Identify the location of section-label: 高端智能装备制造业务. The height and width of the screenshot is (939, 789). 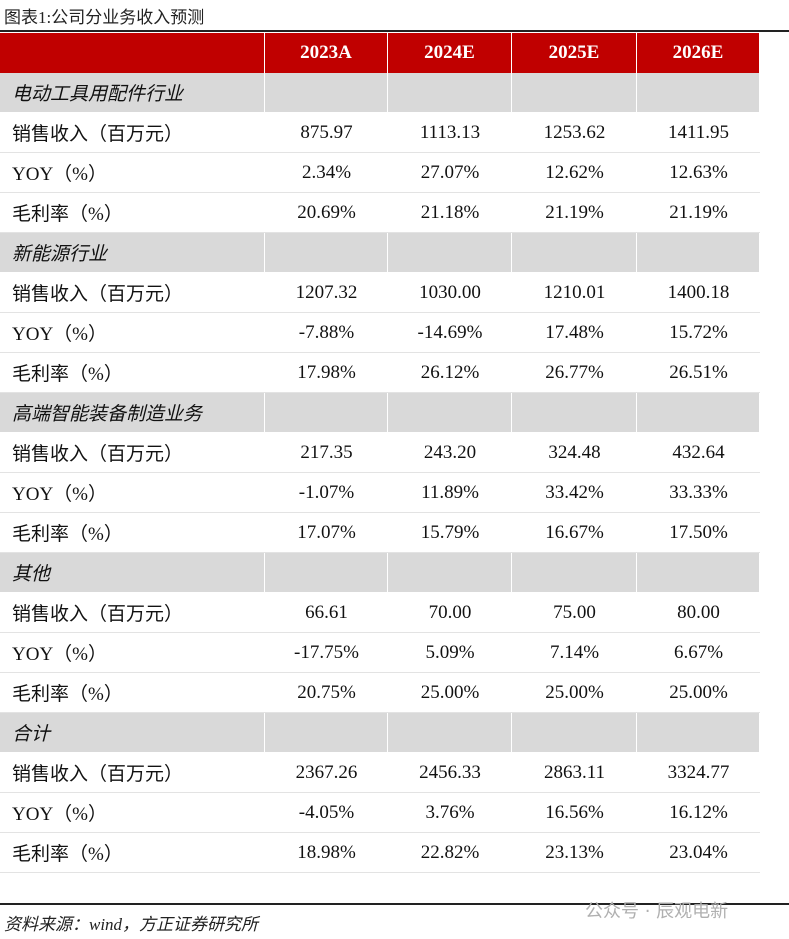
(132, 412).